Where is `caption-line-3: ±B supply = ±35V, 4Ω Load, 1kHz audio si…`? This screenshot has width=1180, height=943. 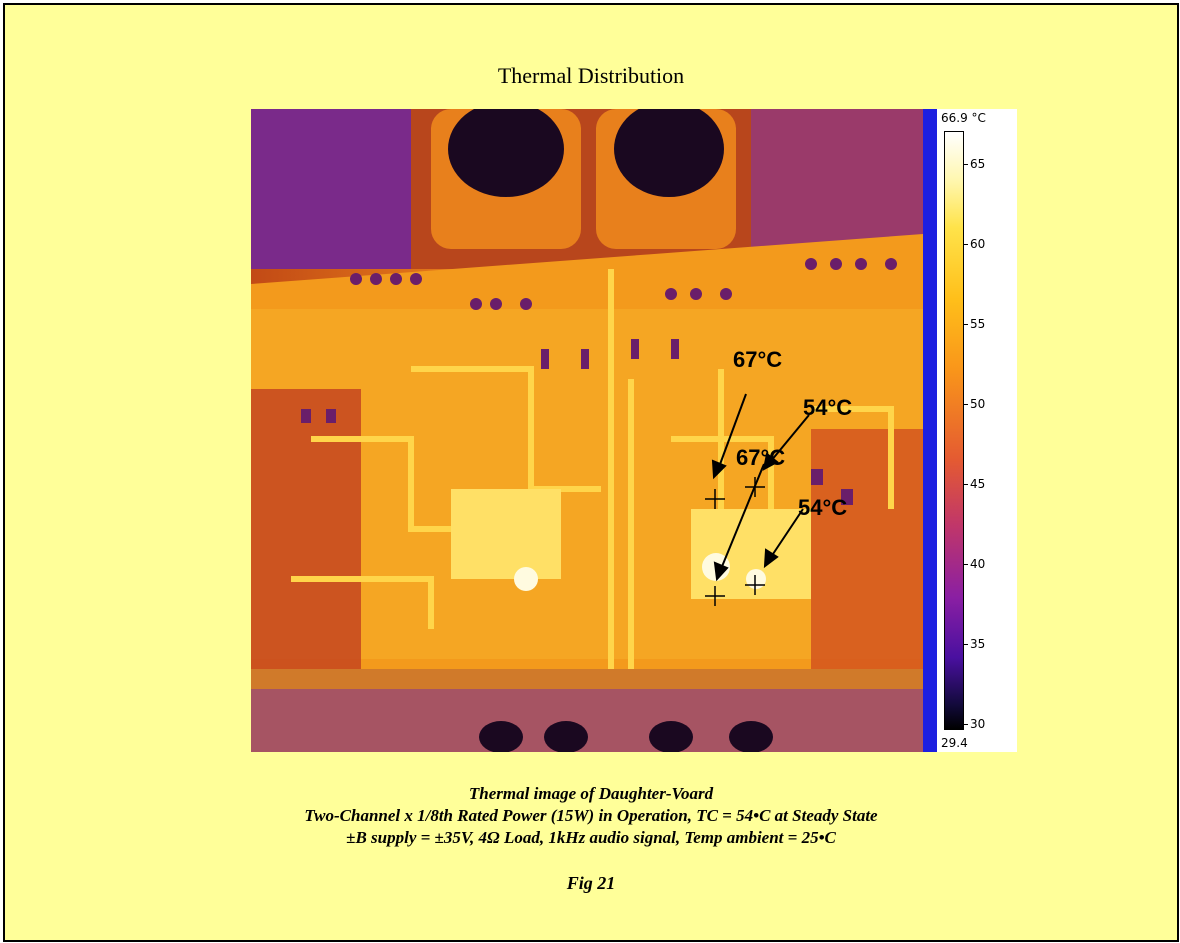 caption-line-3: ±B supply = ±35V, 4Ω Load, 1kHz audio si… is located at coordinates (591, 837).